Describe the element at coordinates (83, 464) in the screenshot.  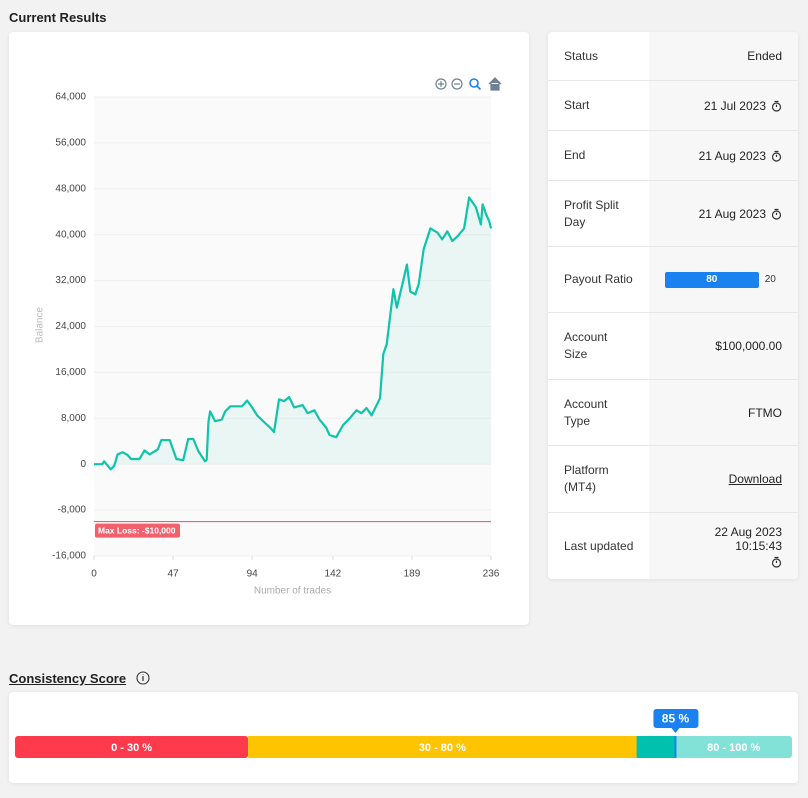
I see `y-tick-label: 0` at that location.